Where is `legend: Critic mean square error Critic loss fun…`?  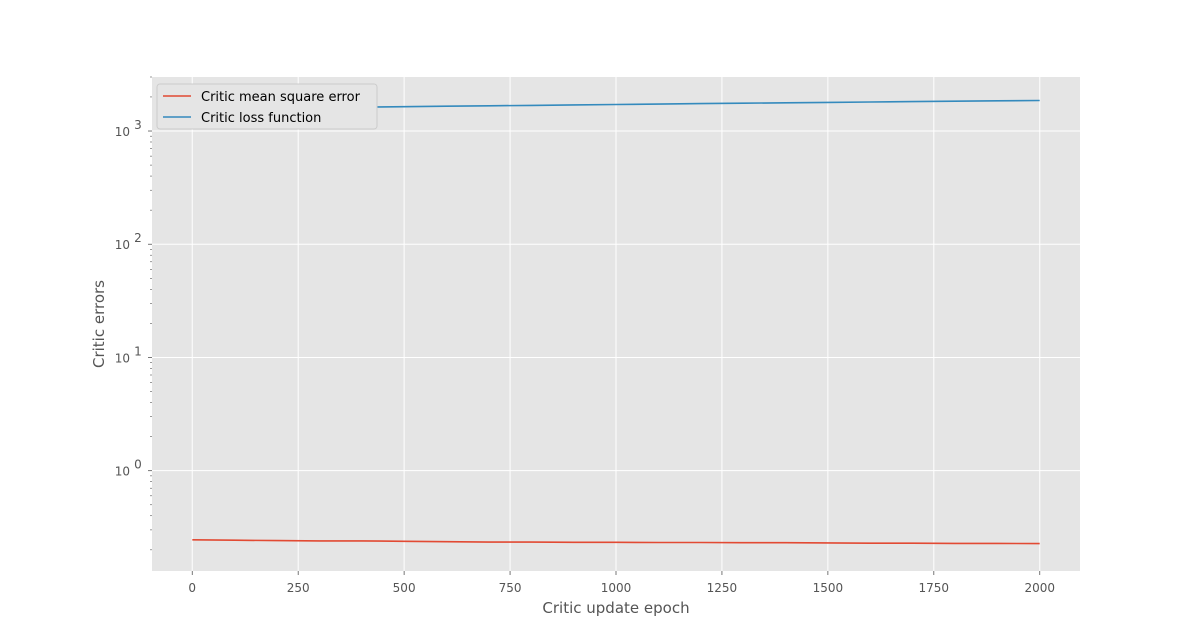 legend: Critic mean square error Critic loss fun… is located at coordinates (267, 106).